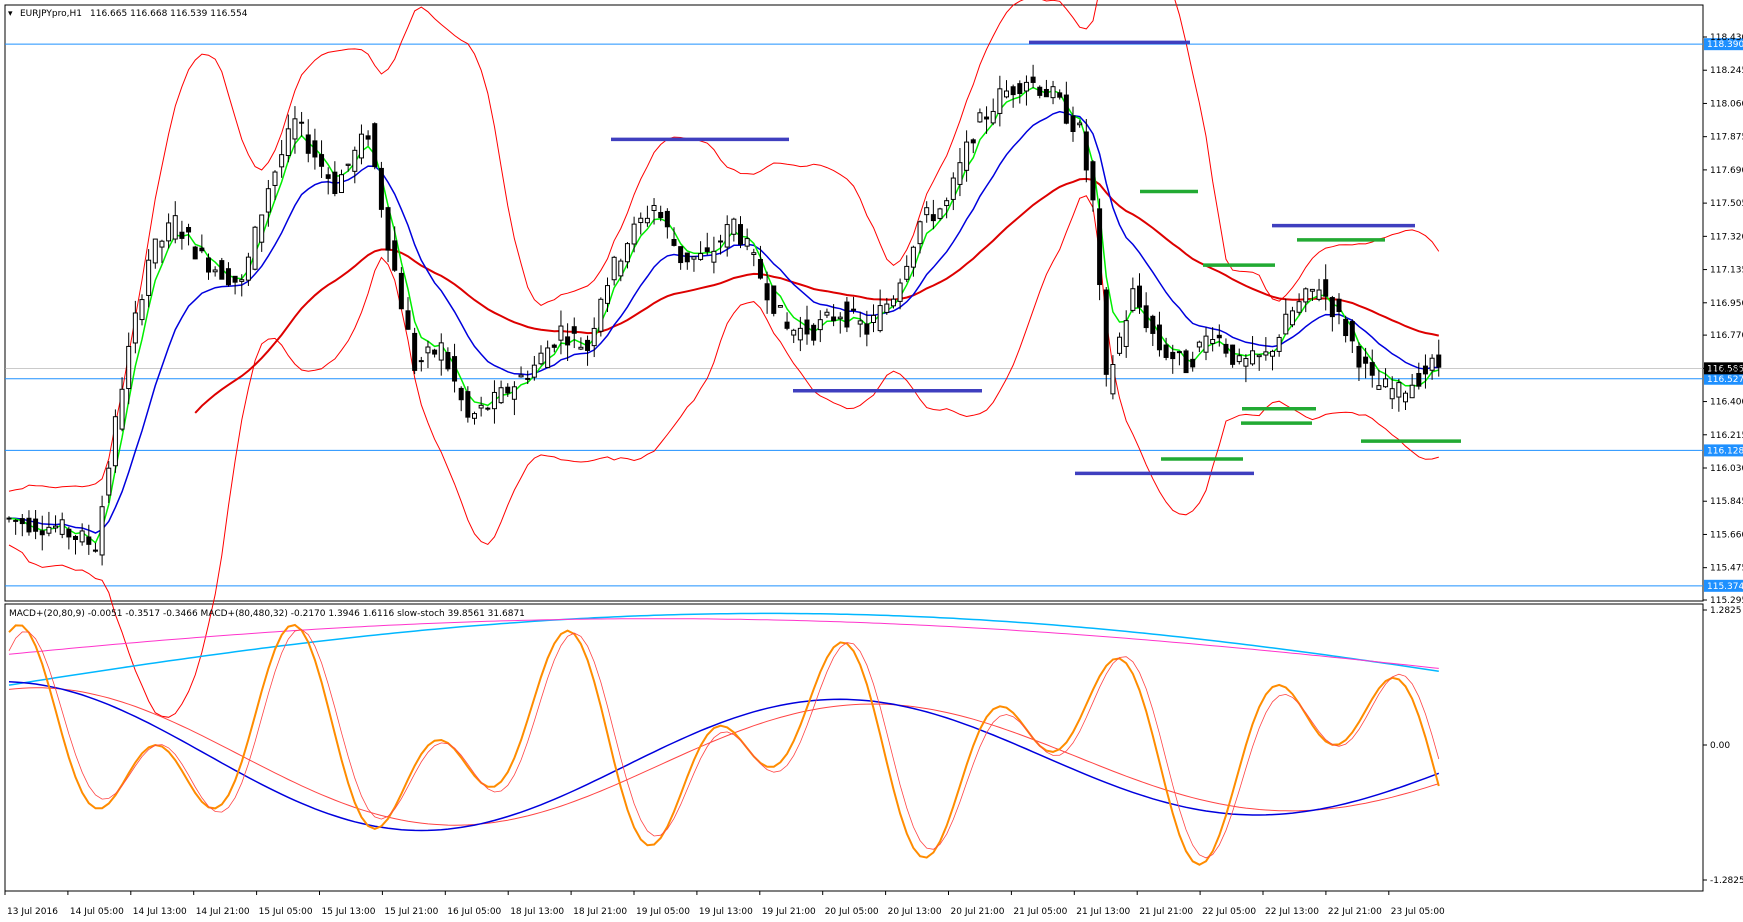 The image size is (1743, 922). I want to click on time-tick-label: 13 Jul 2016, so click(32, 912).